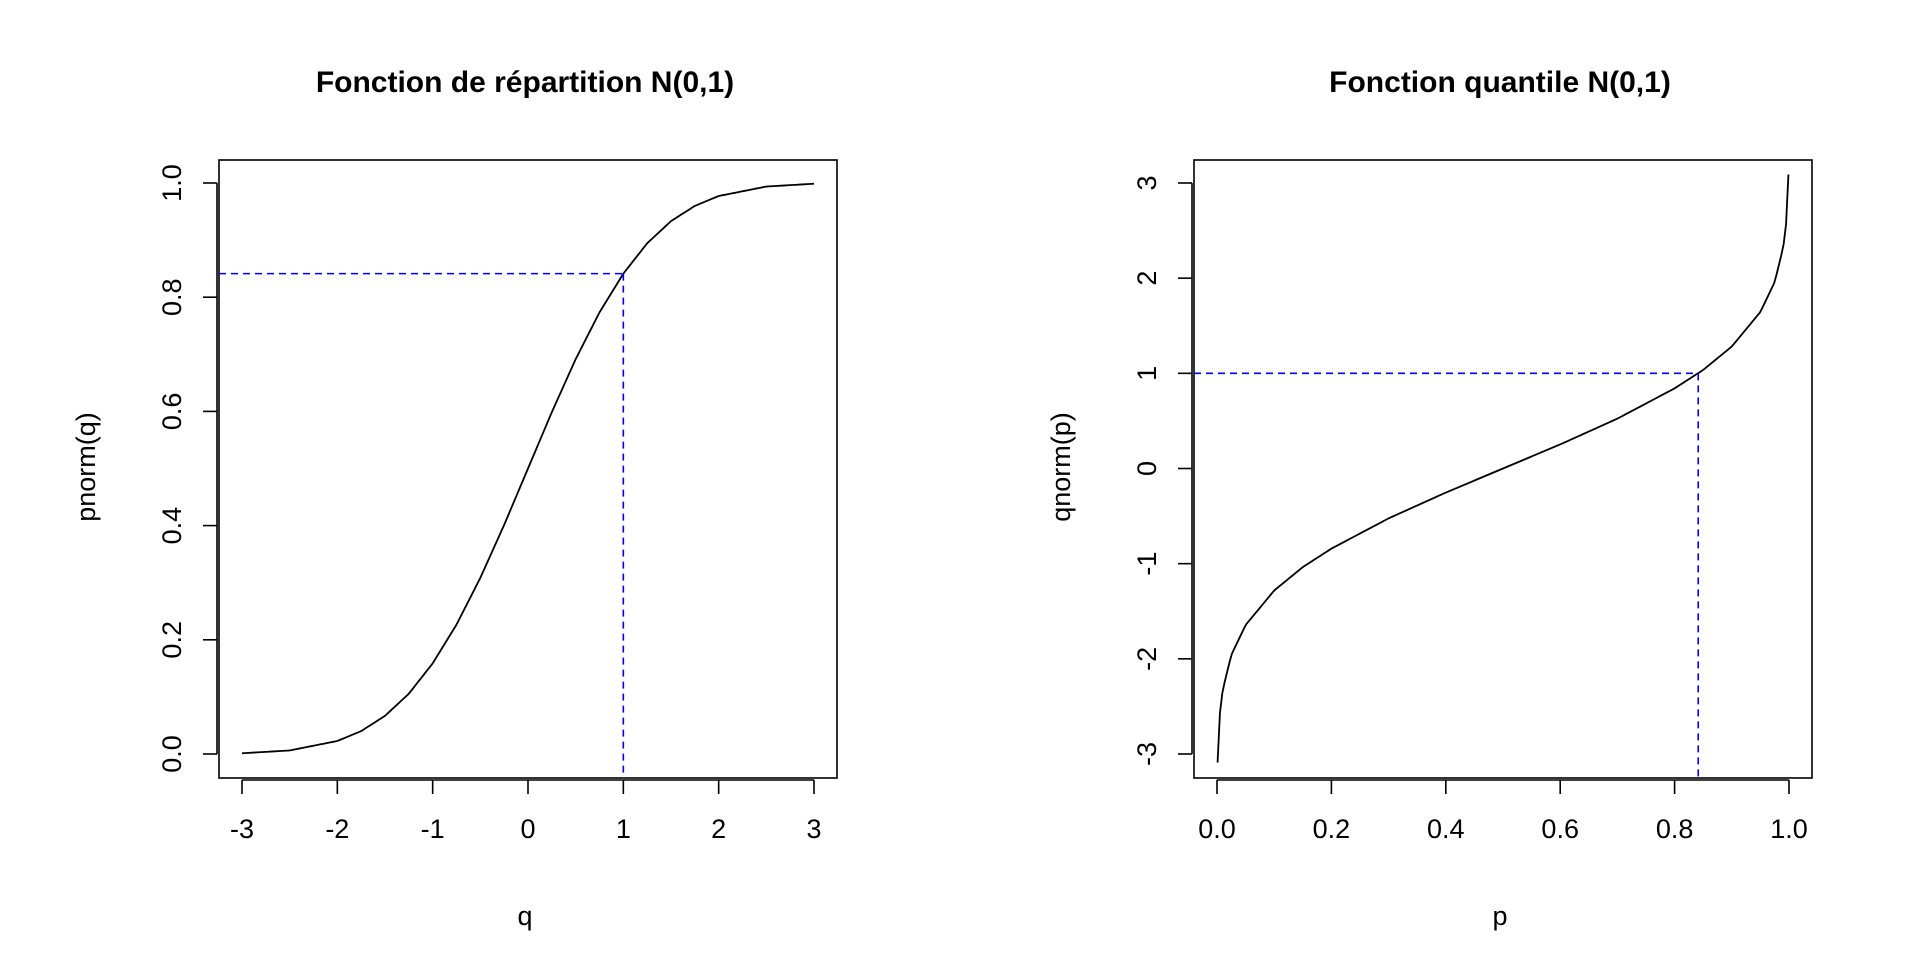 This screenshot has width=1920, height=960. I want to click on chart-quantile-x-tick-label: 0.0, so click(1217, 829).